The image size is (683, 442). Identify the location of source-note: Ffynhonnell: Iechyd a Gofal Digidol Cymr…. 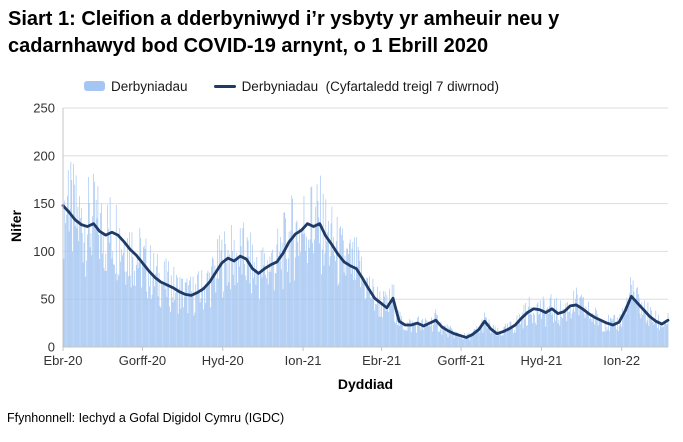
(146, 418).